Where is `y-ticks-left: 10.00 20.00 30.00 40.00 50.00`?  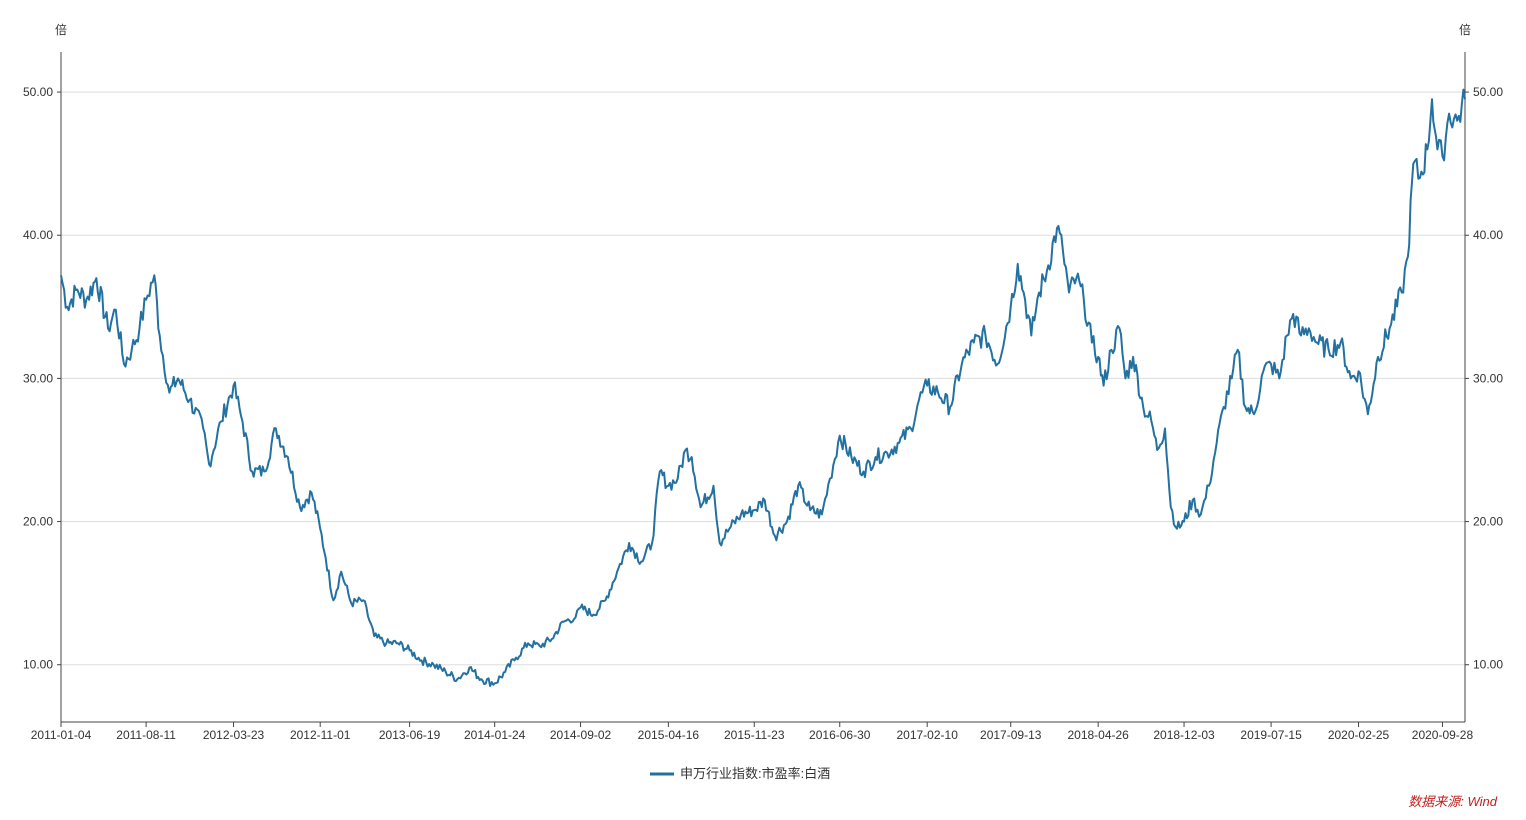
y-ticks-left: 10.00 20.00 30.00 40.00 50.00 is located at coordinates (42, 378).